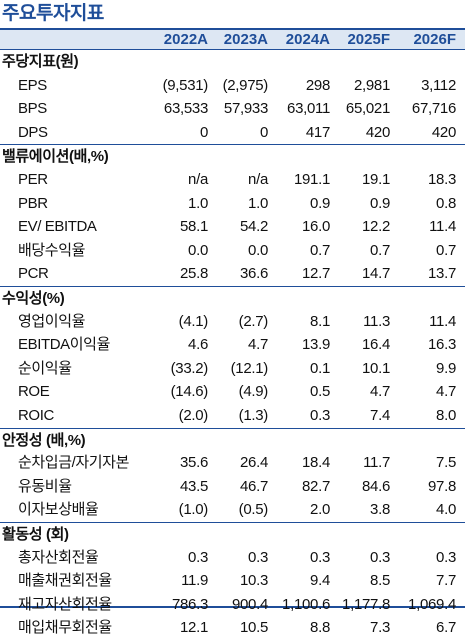  What do you see at coordinates (64, 345) in the screenshot?
I see `row-label: EBITDA이익율` at bounding box center [64, 345].